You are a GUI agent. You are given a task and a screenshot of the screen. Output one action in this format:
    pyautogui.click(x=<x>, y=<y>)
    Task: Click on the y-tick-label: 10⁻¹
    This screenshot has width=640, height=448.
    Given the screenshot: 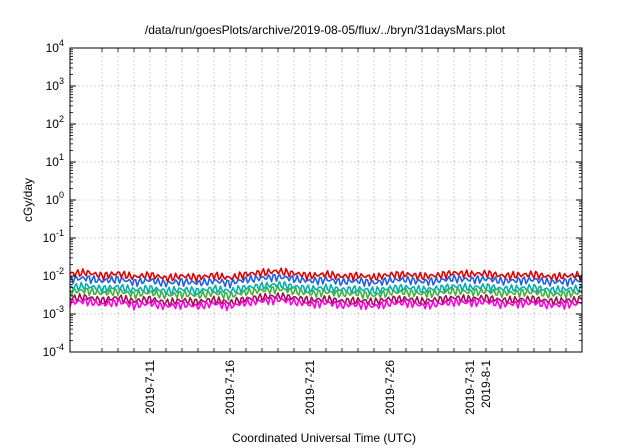 What is the action you would take?
    pyautogui.click(x=53, y=236)
    